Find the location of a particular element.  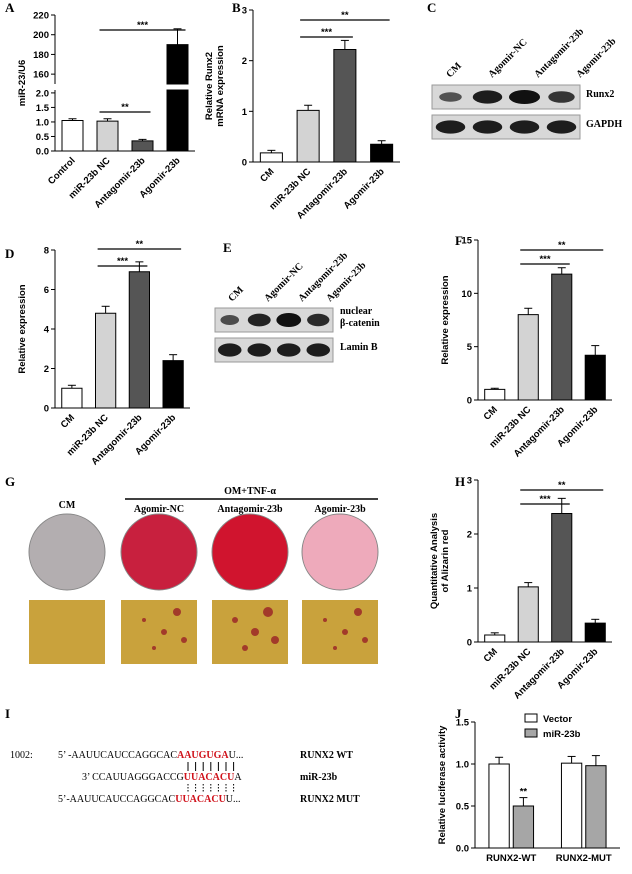

sequence-part: AAUGUGA is located at coordinates (203, 755).